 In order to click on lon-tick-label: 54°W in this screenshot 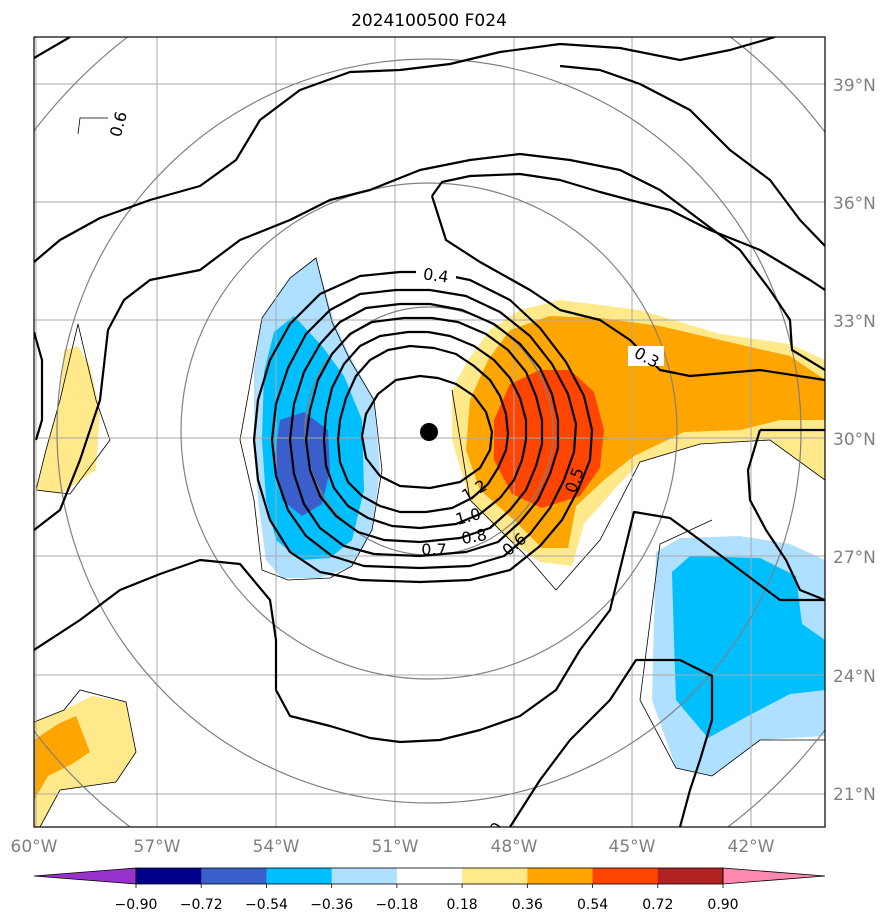, I will do `click(276, 847)`.